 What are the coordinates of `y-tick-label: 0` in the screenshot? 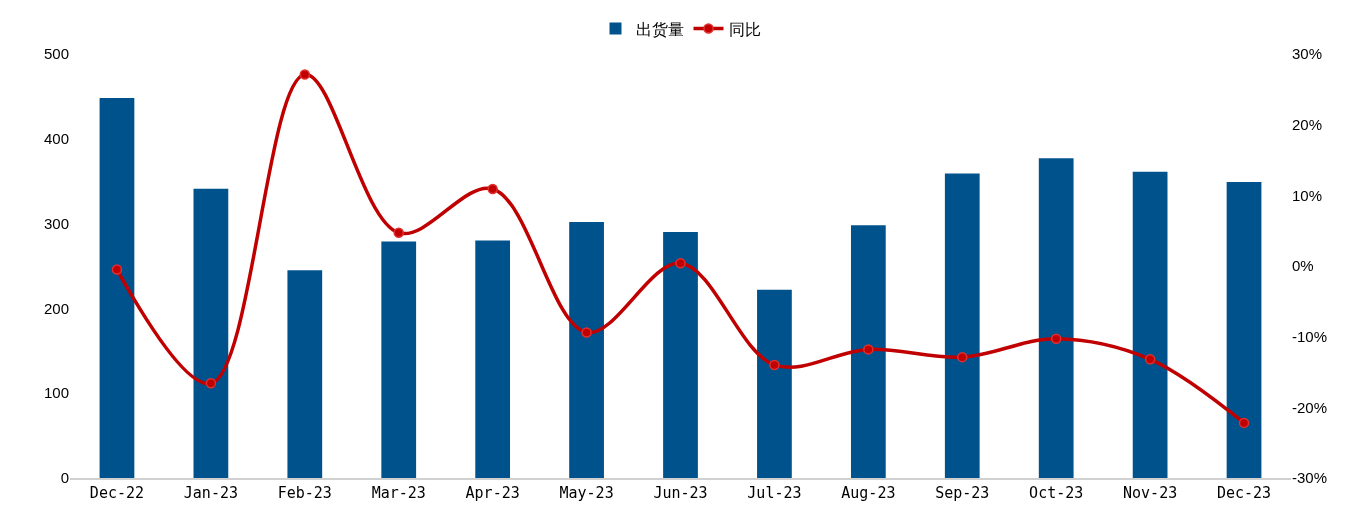 It's located at (64, 478).